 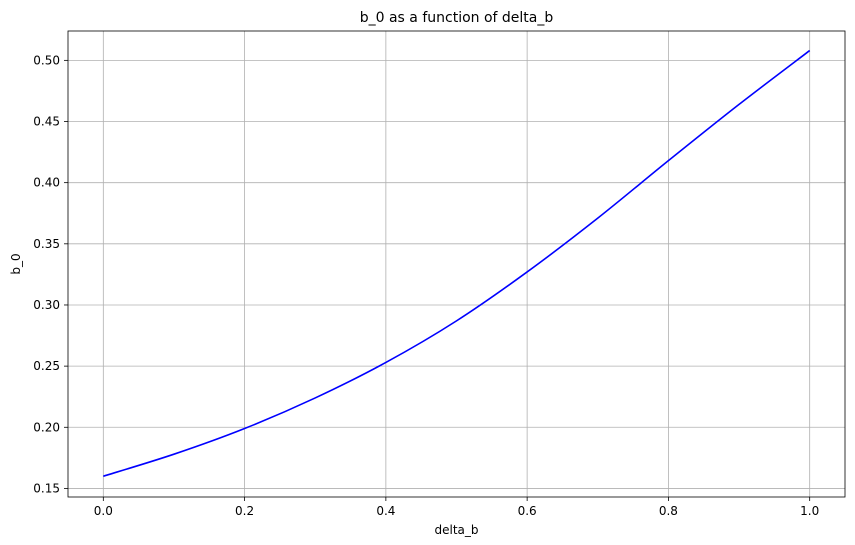 I want to click on x-tick-label: 0.2, so click(x=244, y=511).